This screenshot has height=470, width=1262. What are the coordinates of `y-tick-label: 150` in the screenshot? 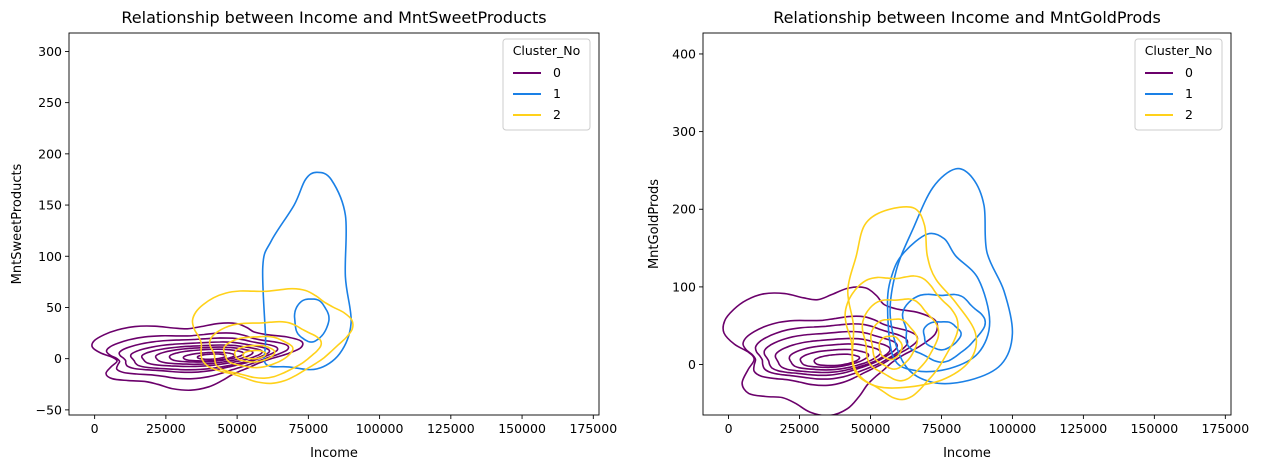 It's located at (50, 205).